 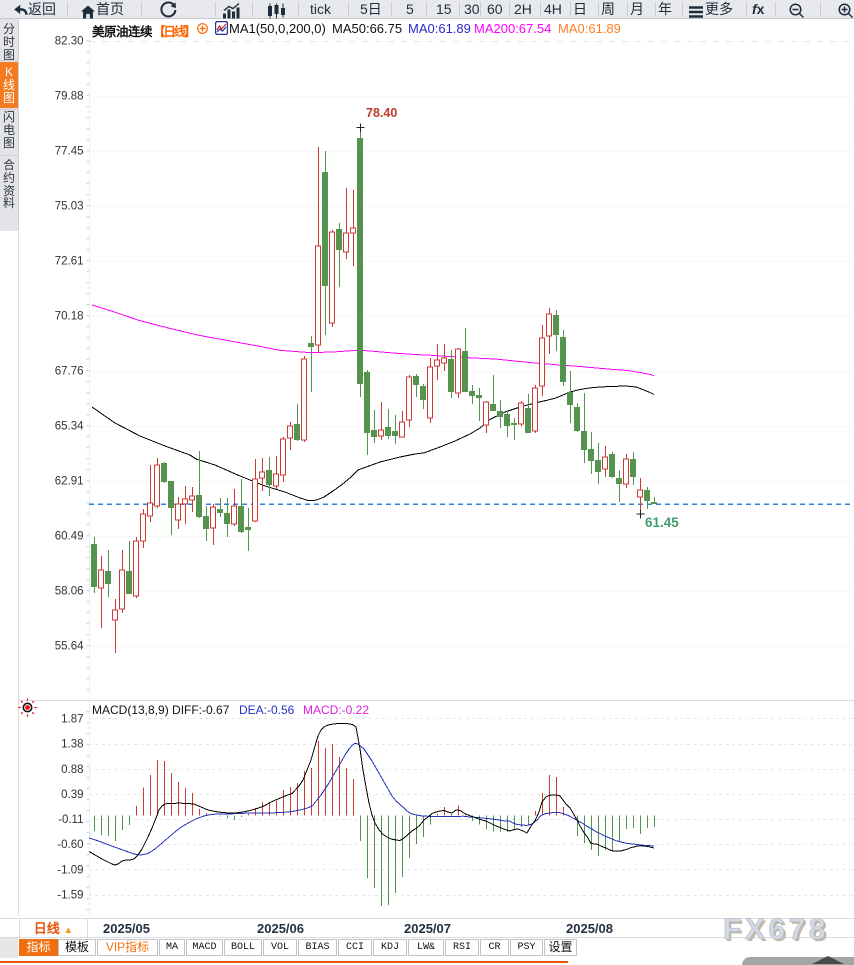 What do you see at coordinates (70, 820) in the screenshot?
I see `svg-text: -0.11` at bounding box center [70, 820].